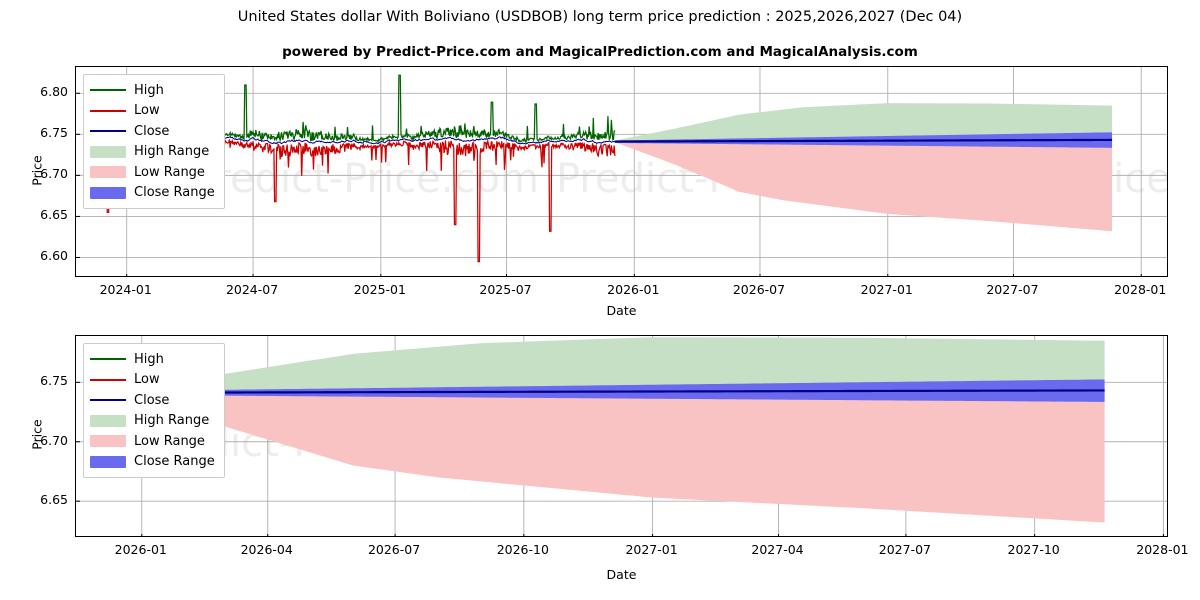  What do you see at coordinates (633, 289) in the screenshot?
I see `top-chart-x-tick-label: 2026-01` at bounding box center [633, 289].